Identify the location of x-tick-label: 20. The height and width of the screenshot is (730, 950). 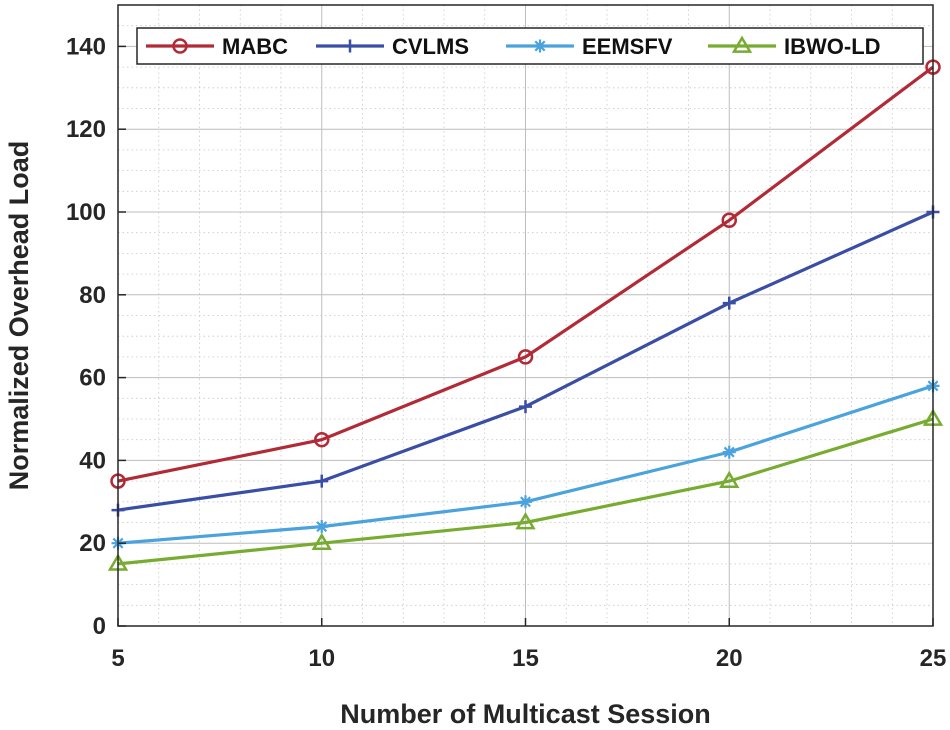
(729, 658).